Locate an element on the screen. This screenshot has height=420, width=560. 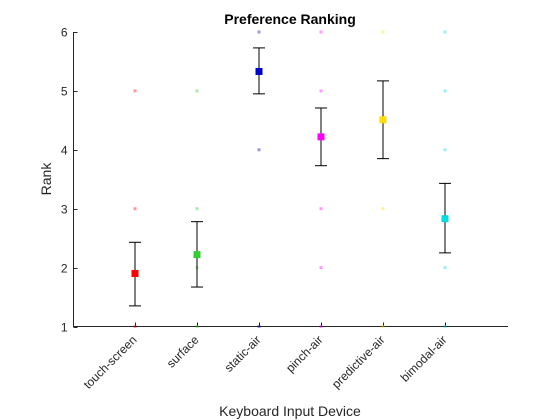
y-tick-label: 5 is located at coordinates (64, 92).